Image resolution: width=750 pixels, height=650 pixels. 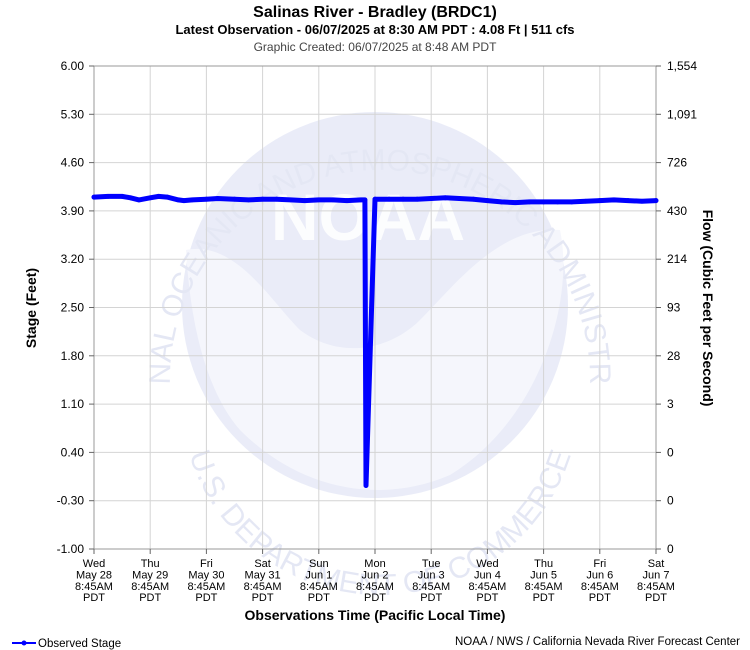 I want to click on x-tick-label: Tue Jun 3 8:45AM PDT, so click(x=431, y=581).